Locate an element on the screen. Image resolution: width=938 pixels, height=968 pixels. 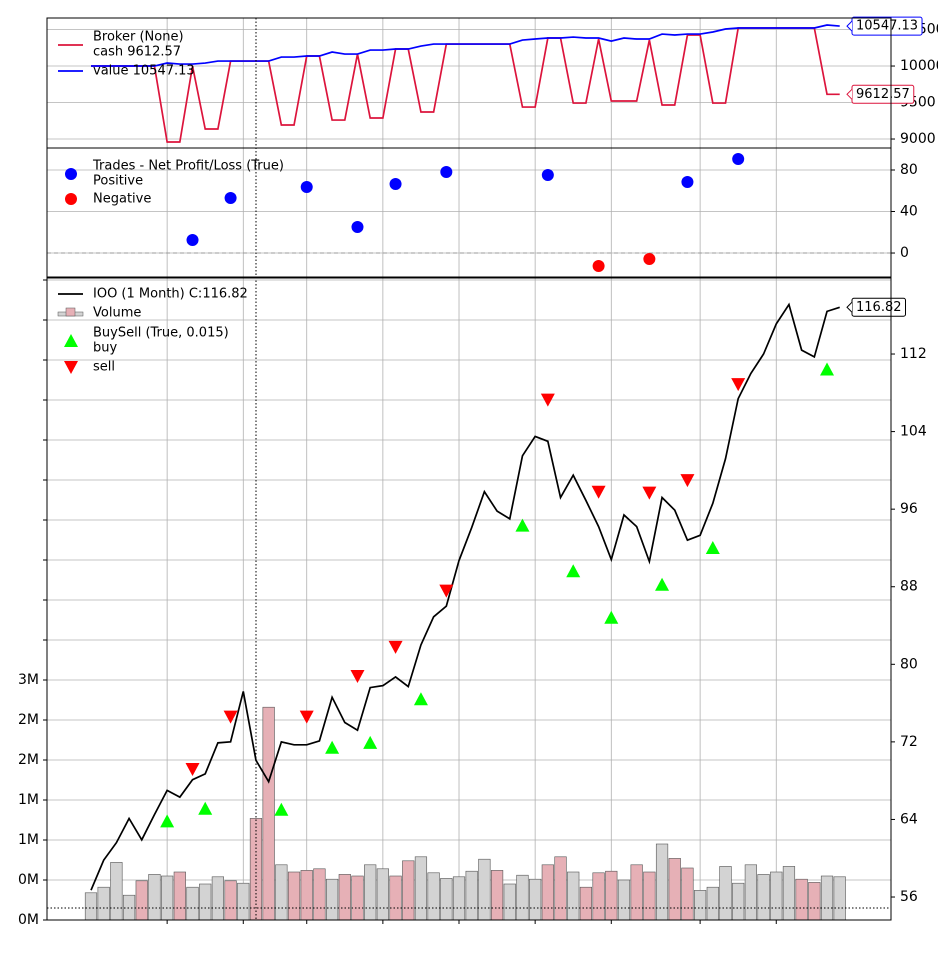
legend-label: IOO (1 Month) C:116.82 is located at coordinates (170, 294).